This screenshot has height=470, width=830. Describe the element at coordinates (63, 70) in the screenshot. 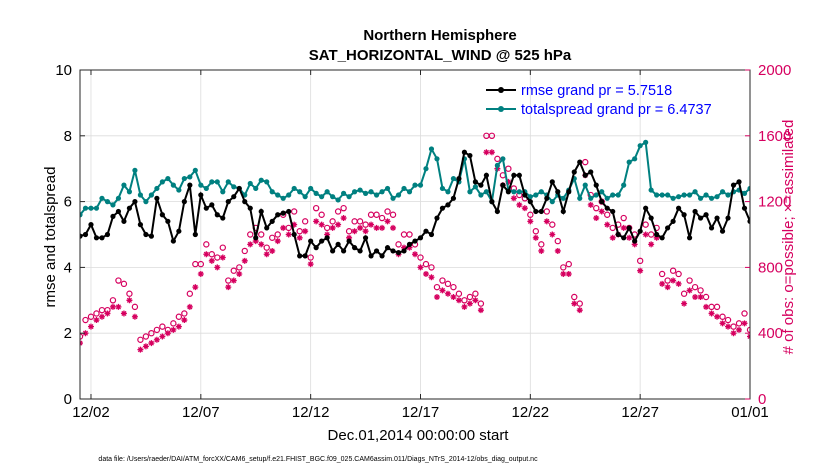

I see `left-y-tick-label: 10` at that location.